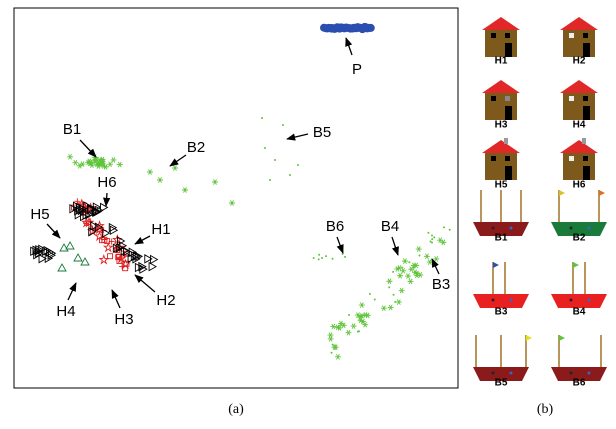 This screenshot has height=429, width=616. What do you see at coordinates (579, 185) in the screenshot?
I see `icon-label: H6` at bounding box center [579, 185].